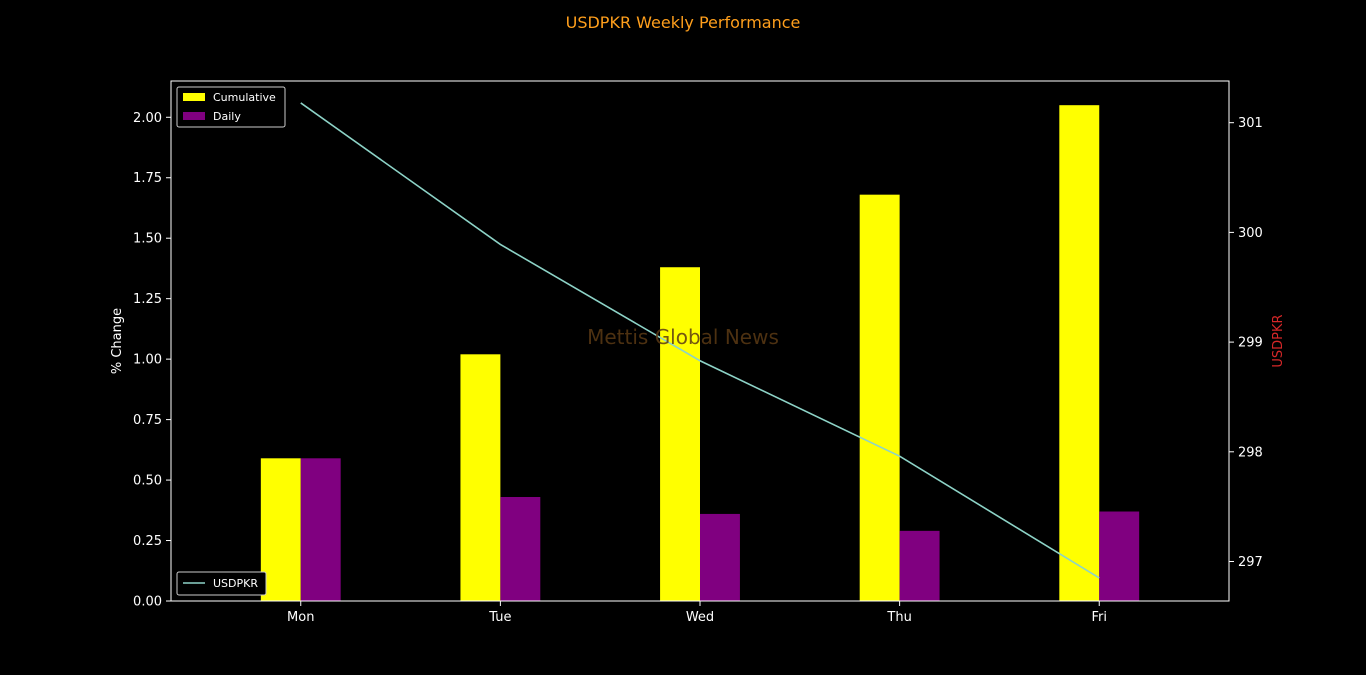  Describe the element at coordinates (683, 337) in the screenshot. I see `watermark: Mettis Global News` at that location.